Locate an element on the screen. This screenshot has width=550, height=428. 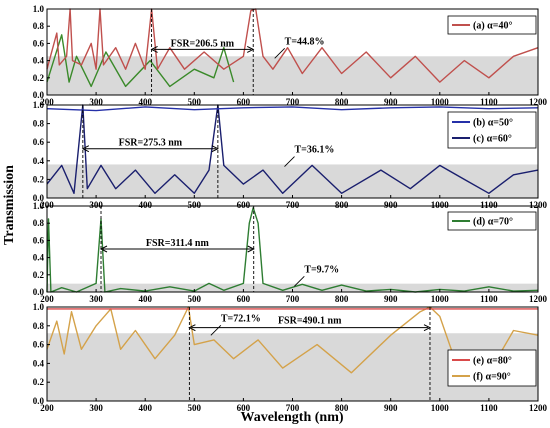
t-label: T=9.7% is located at coordinates (321, 269).